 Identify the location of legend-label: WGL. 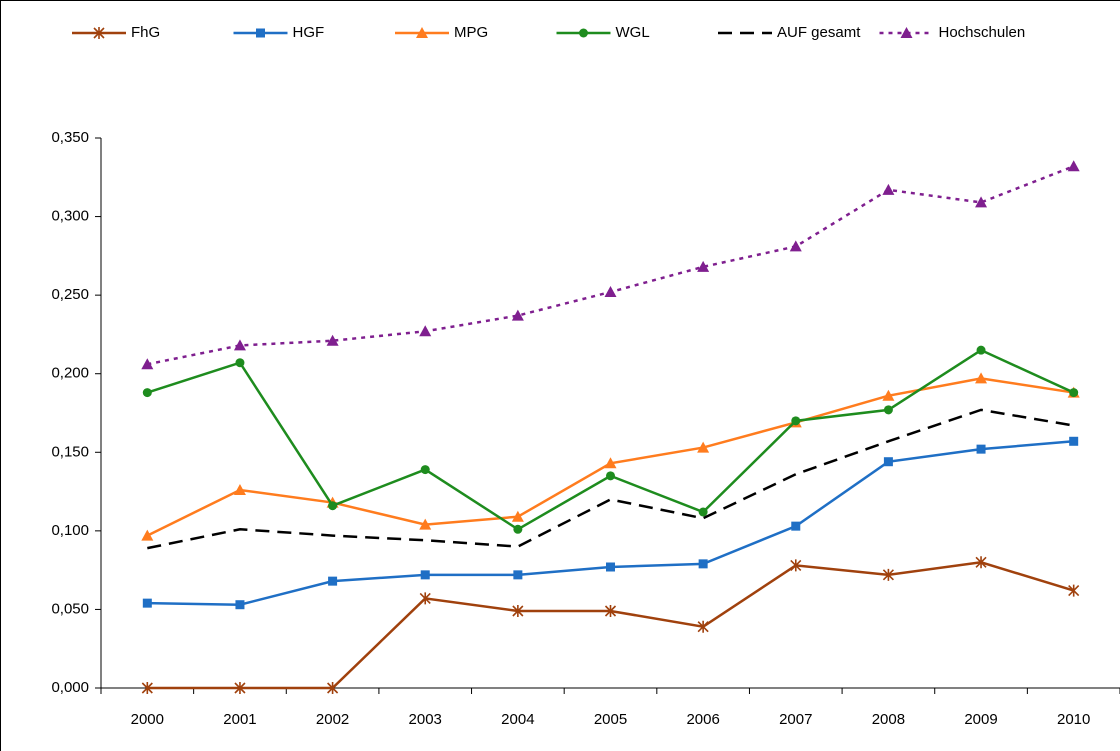
(633, 32).